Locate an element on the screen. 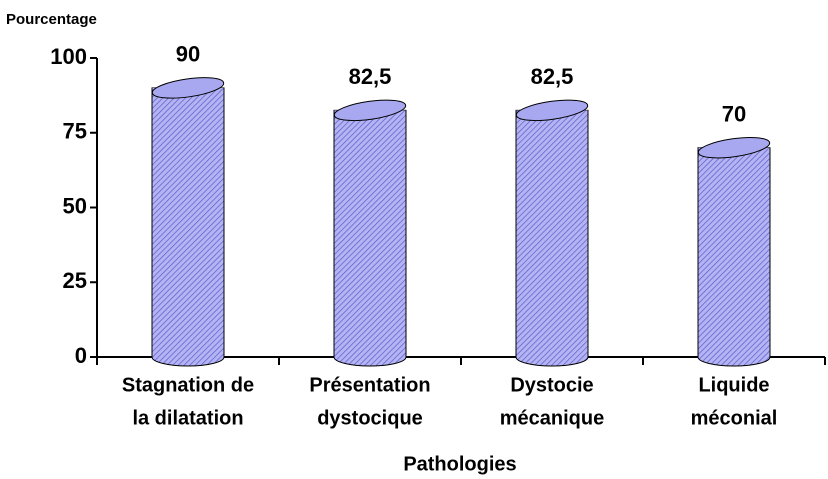 This screenshot has width=828, height=479. x-tick-label: Stagnation de is located at coordinates (188, 385).